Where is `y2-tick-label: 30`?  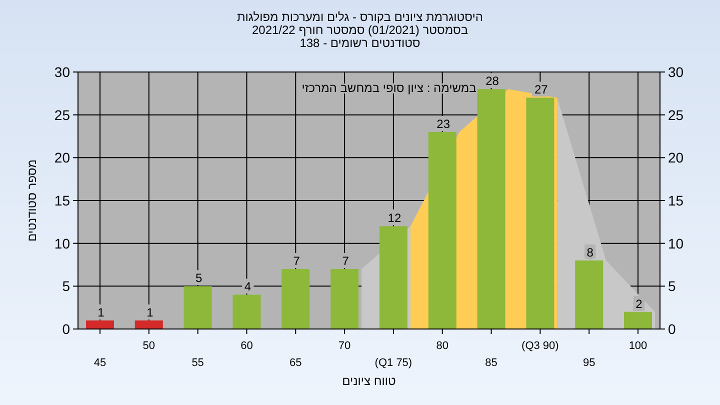
y2-tick-label: 30 is located at coordinates (676, 72).